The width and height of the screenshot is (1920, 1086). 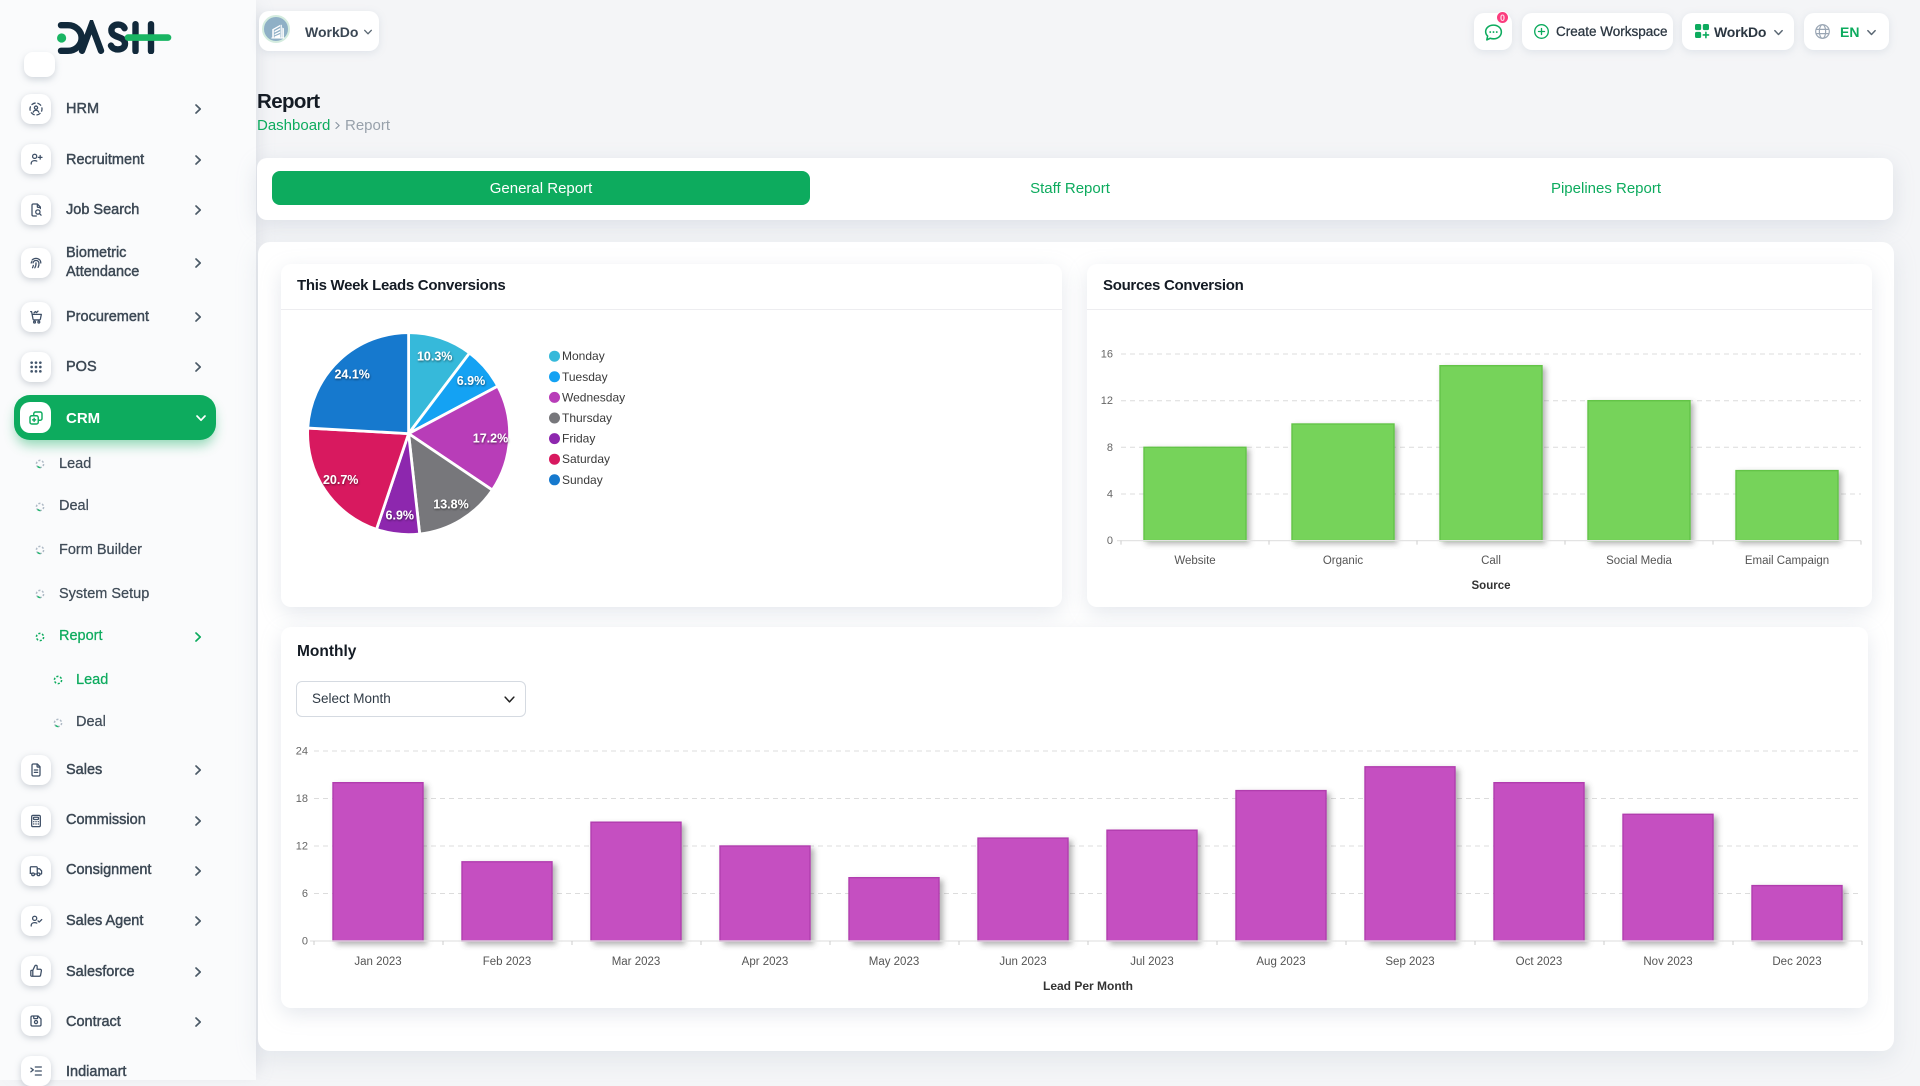 I want to click on svg-text: May 2023, so click(x=894, y=962).